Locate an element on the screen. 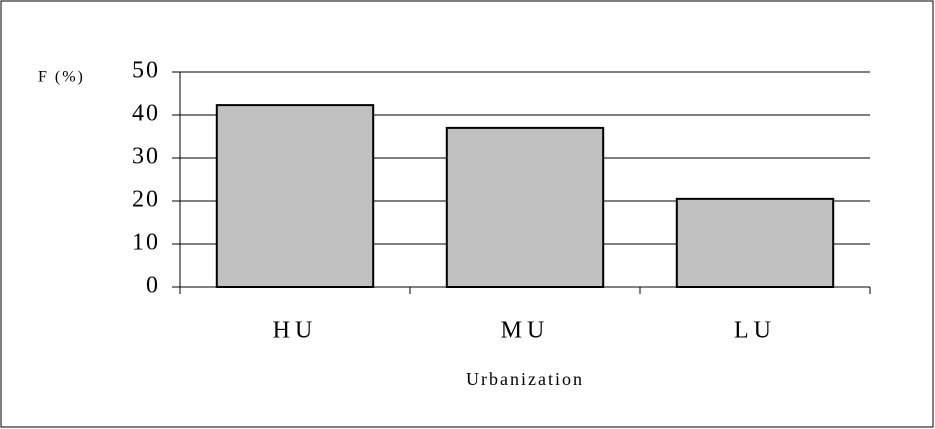 Image resolution: width=935 pixels, height=429 pixels. y-tick-label: 40 is located at coordinates (146, 114).